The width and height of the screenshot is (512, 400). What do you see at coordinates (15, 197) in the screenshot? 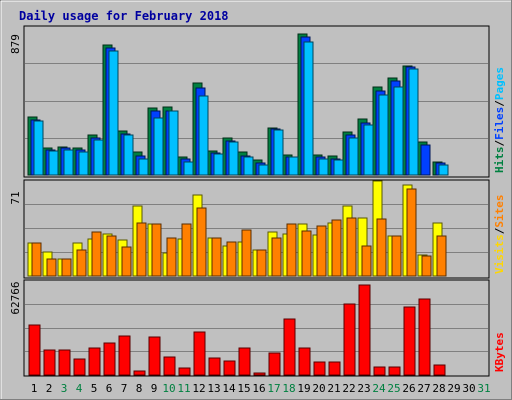
I see `y-max-label: 71` at bounding box center [15, 197].